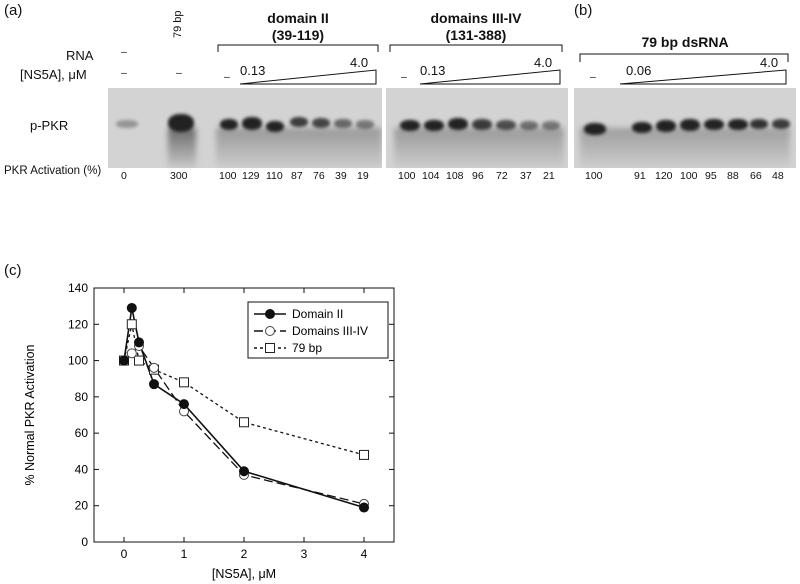 The width and height of the screenshot is (800, 584). What do you see at coordinates (404, 77) in the screenshot?
I see `ramp-dash-domain34: –` at bounding box center [404, 77].